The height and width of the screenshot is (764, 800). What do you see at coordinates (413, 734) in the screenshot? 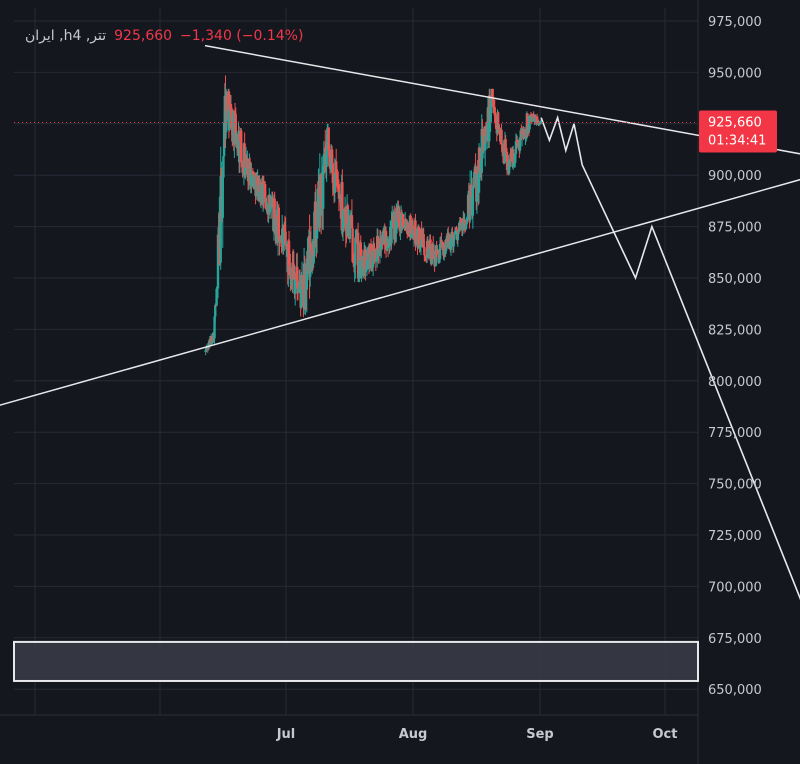
I see `time-tick-label: Aug` at bounding box center [413, 734].